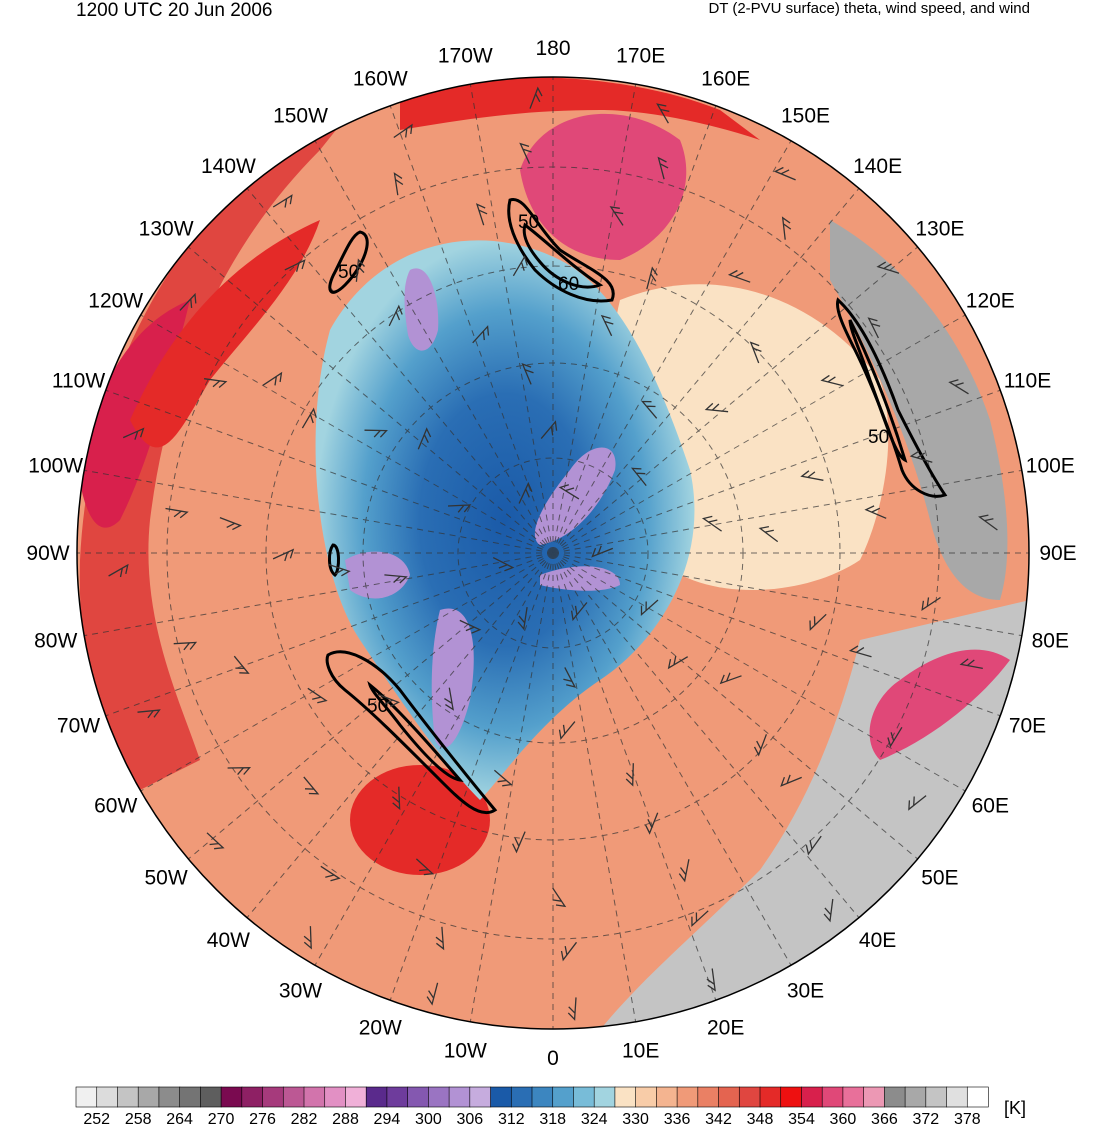  What do you see at coordinates (801, 1118) in the screenshot?
I see `colorbar-tick-label: 354` at bounding box center [801, 1118].